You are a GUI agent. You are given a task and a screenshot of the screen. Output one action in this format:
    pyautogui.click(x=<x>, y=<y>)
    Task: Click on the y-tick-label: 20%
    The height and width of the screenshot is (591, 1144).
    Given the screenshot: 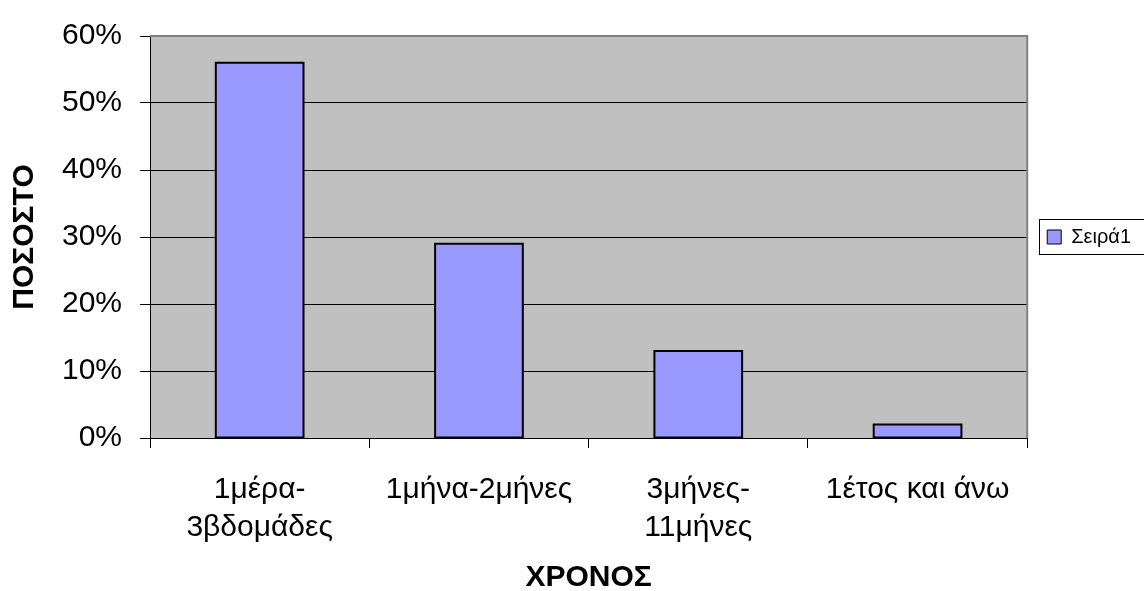 What is the action you would take?
    pyautogui.click(x=91, y=302)
    